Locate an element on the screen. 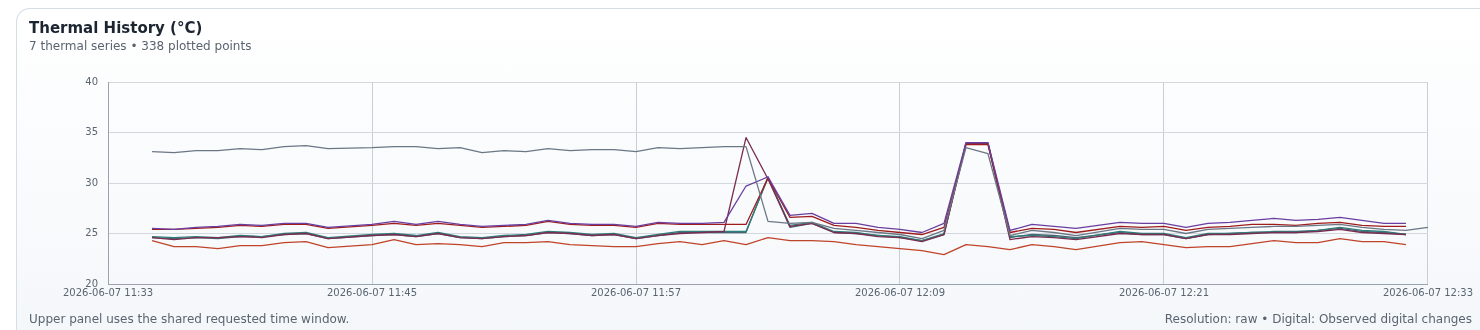 The height and width of the screenshot is (330, 1480). chart-subtitle: 7 thermal series • 338 plotted points is located at coordinates (140, 46).